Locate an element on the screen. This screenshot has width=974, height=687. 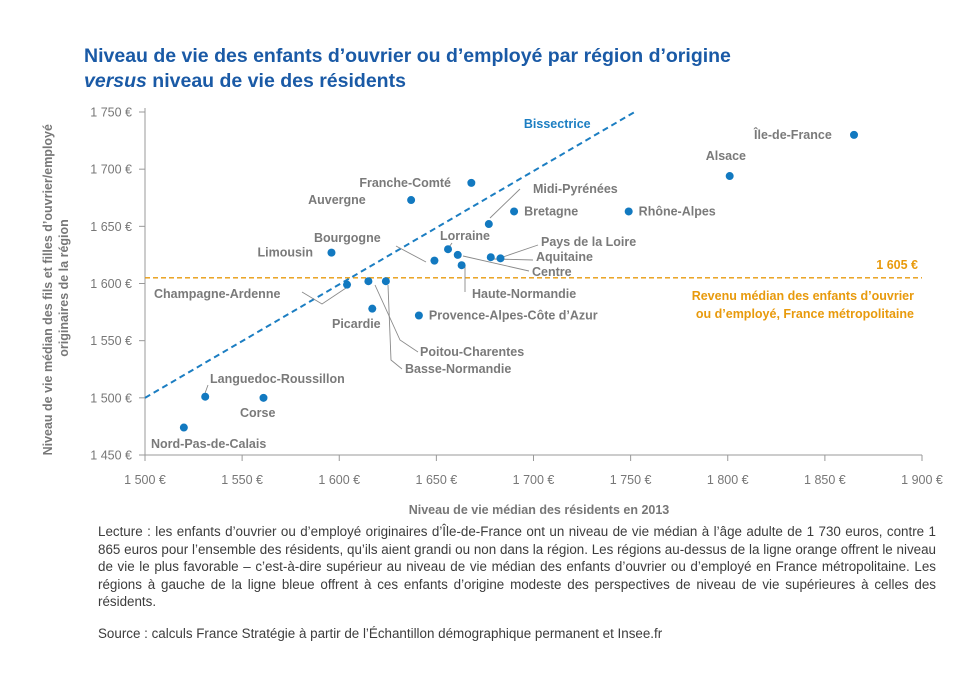
x-tick-label: 1 900 € is located at coordinates (922, 480).